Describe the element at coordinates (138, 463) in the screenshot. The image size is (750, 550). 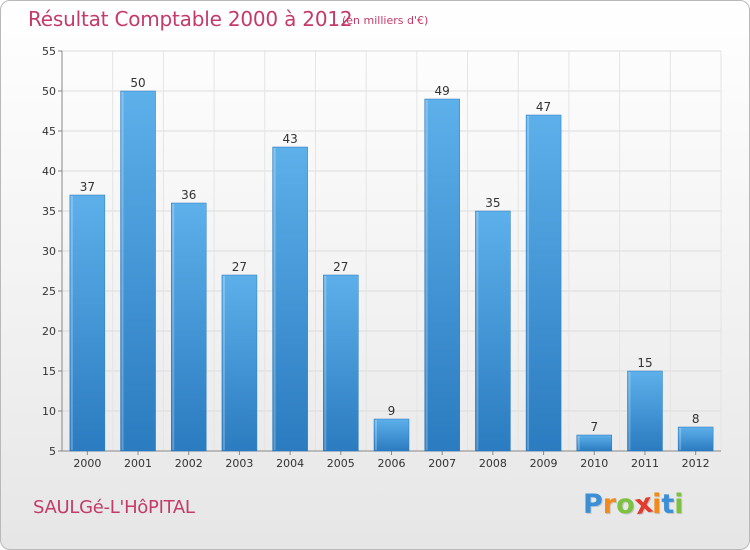
I see `x-tick-label: 2001` at that location.